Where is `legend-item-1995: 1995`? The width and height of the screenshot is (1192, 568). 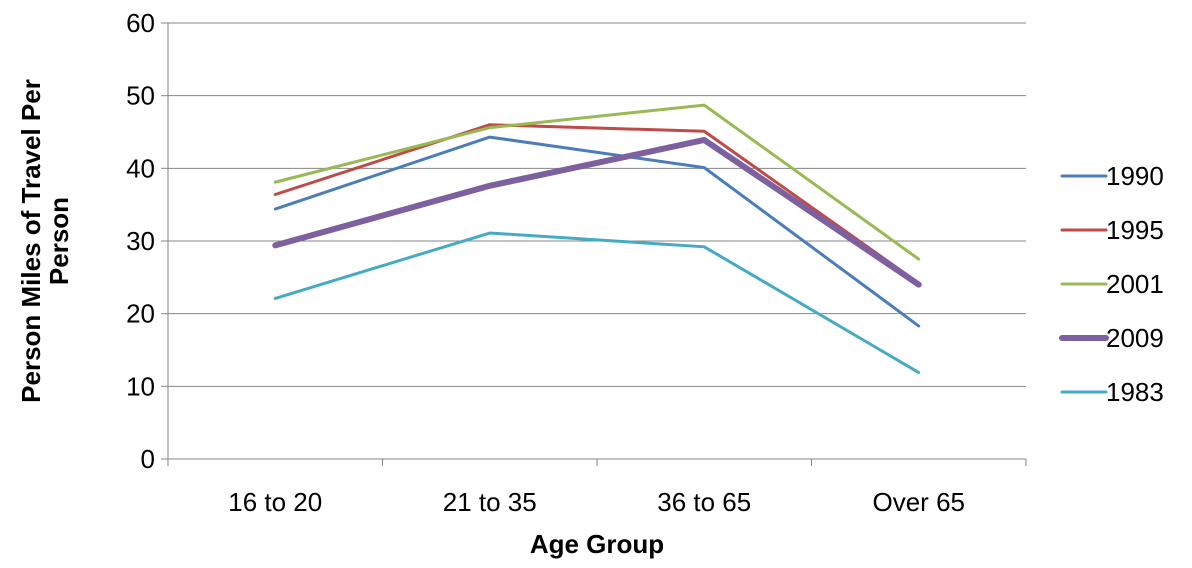 legend-item-1995: 1995 is located at coordinates (1112, 230).